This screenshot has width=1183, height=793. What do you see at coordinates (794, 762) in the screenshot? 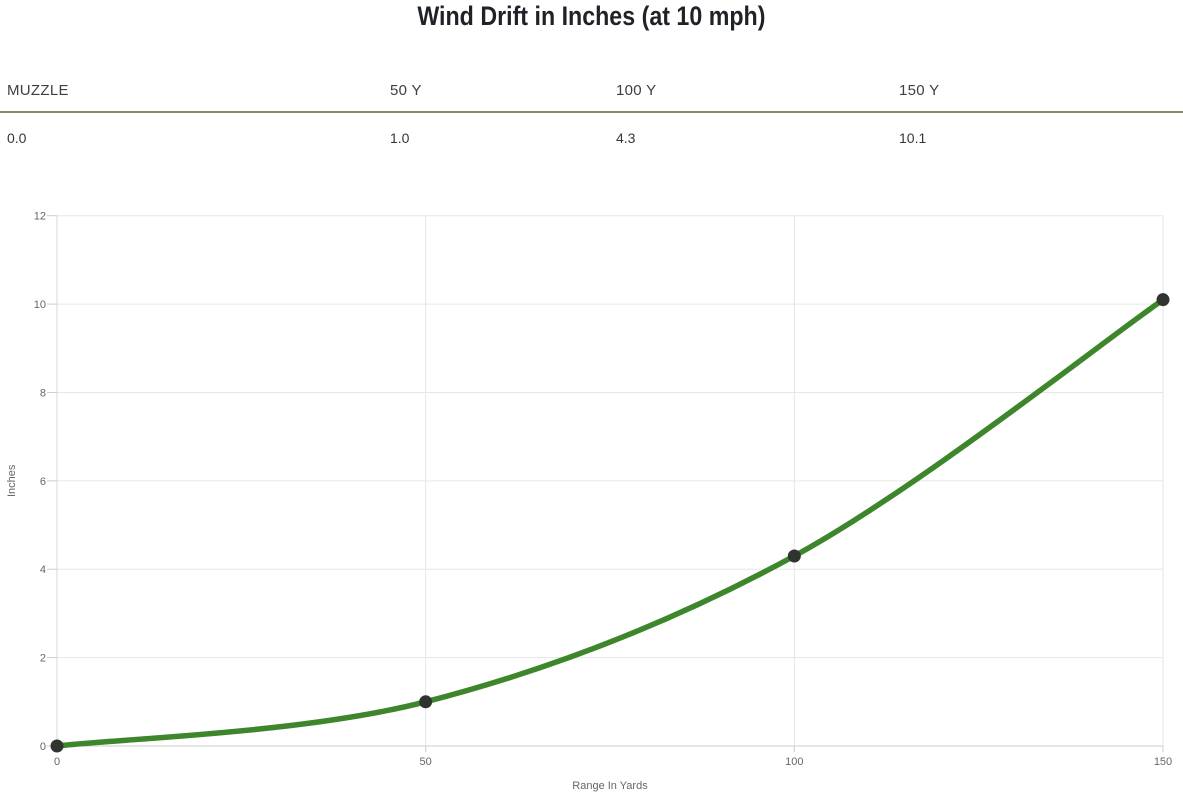
I see `x-tick-label: 100` at bounding box center [794, 762].